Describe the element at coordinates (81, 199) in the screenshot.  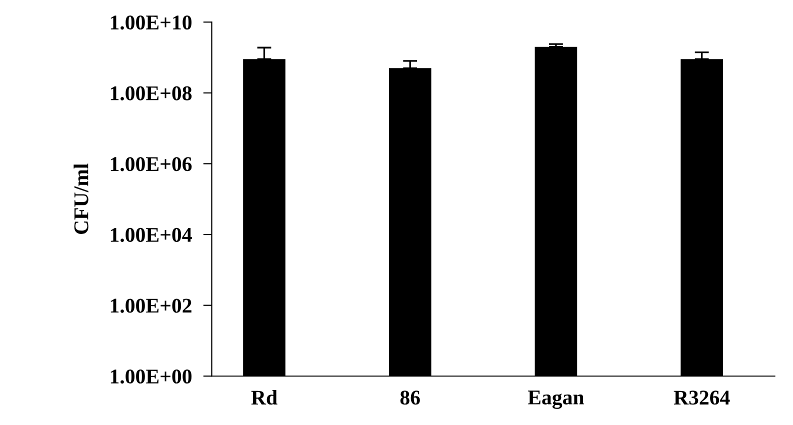
I see `y-axis-title: CFU/ml` at that location.